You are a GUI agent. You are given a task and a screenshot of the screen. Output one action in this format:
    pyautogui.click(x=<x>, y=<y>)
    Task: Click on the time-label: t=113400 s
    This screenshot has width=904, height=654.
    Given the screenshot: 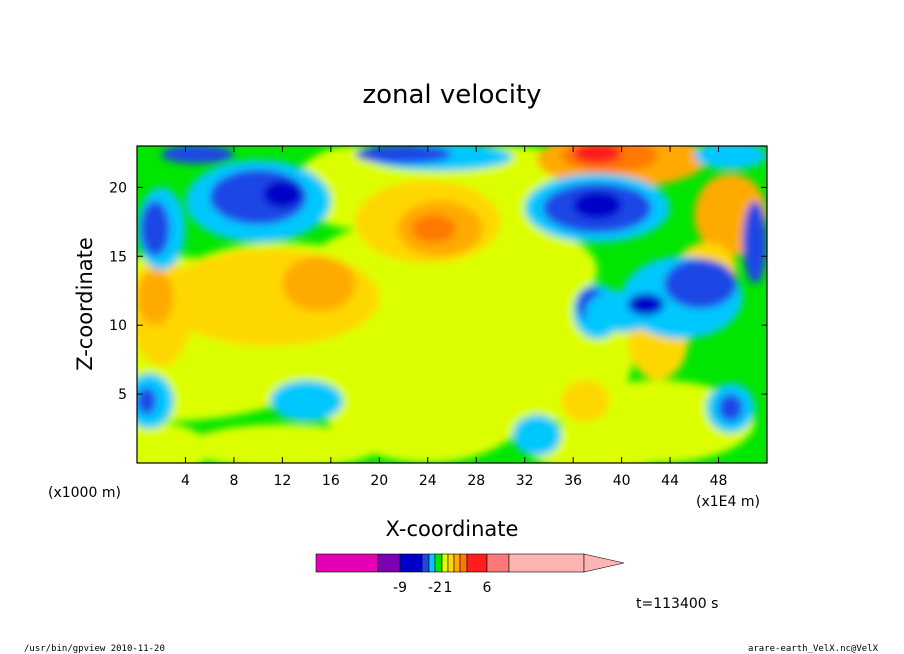 What is the action you would take?
    pyautogui.click(x=677, y=604)
    